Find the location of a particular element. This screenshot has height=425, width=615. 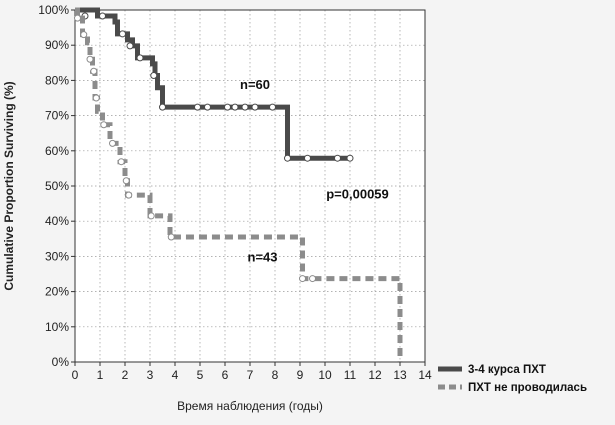

y-tick-label: 90% is located at coordinates (57, 45).